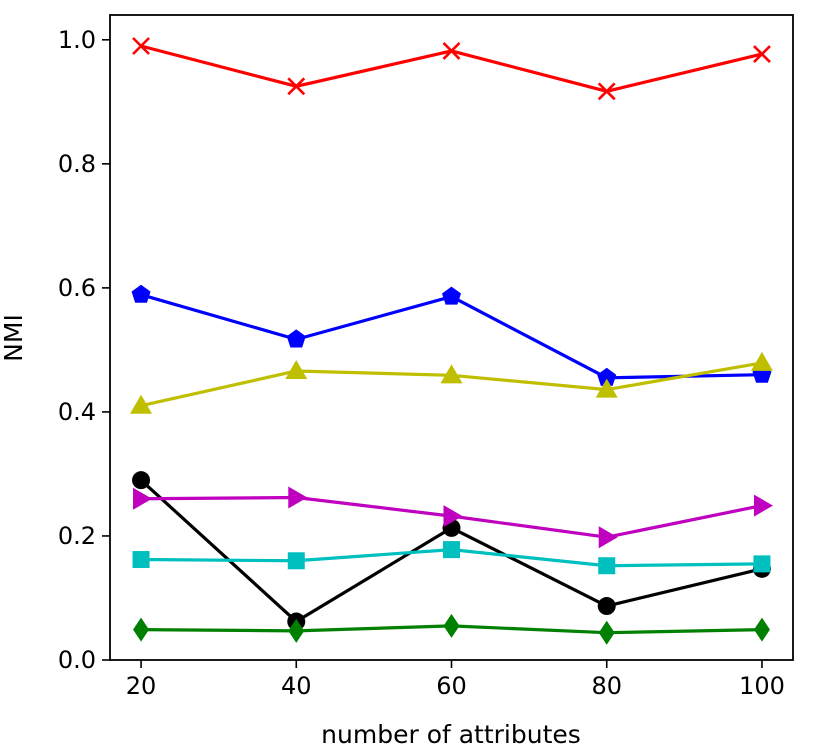 The width and height of the screenshot is (831, 754). I want to click on x-tick-label: 40, so click(296, 686).